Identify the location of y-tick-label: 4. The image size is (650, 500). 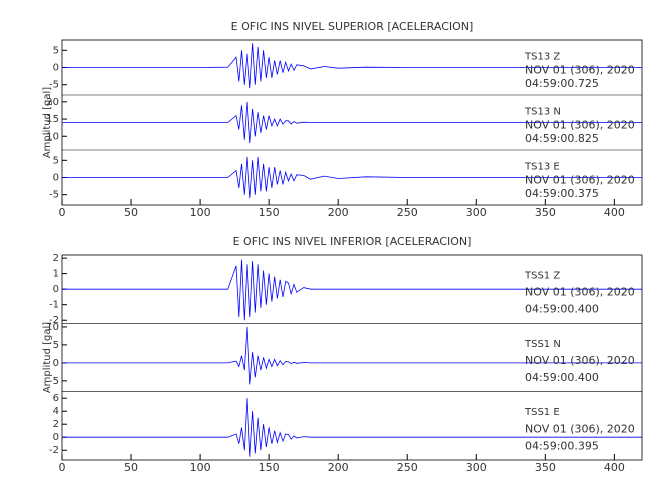
(56, 411).